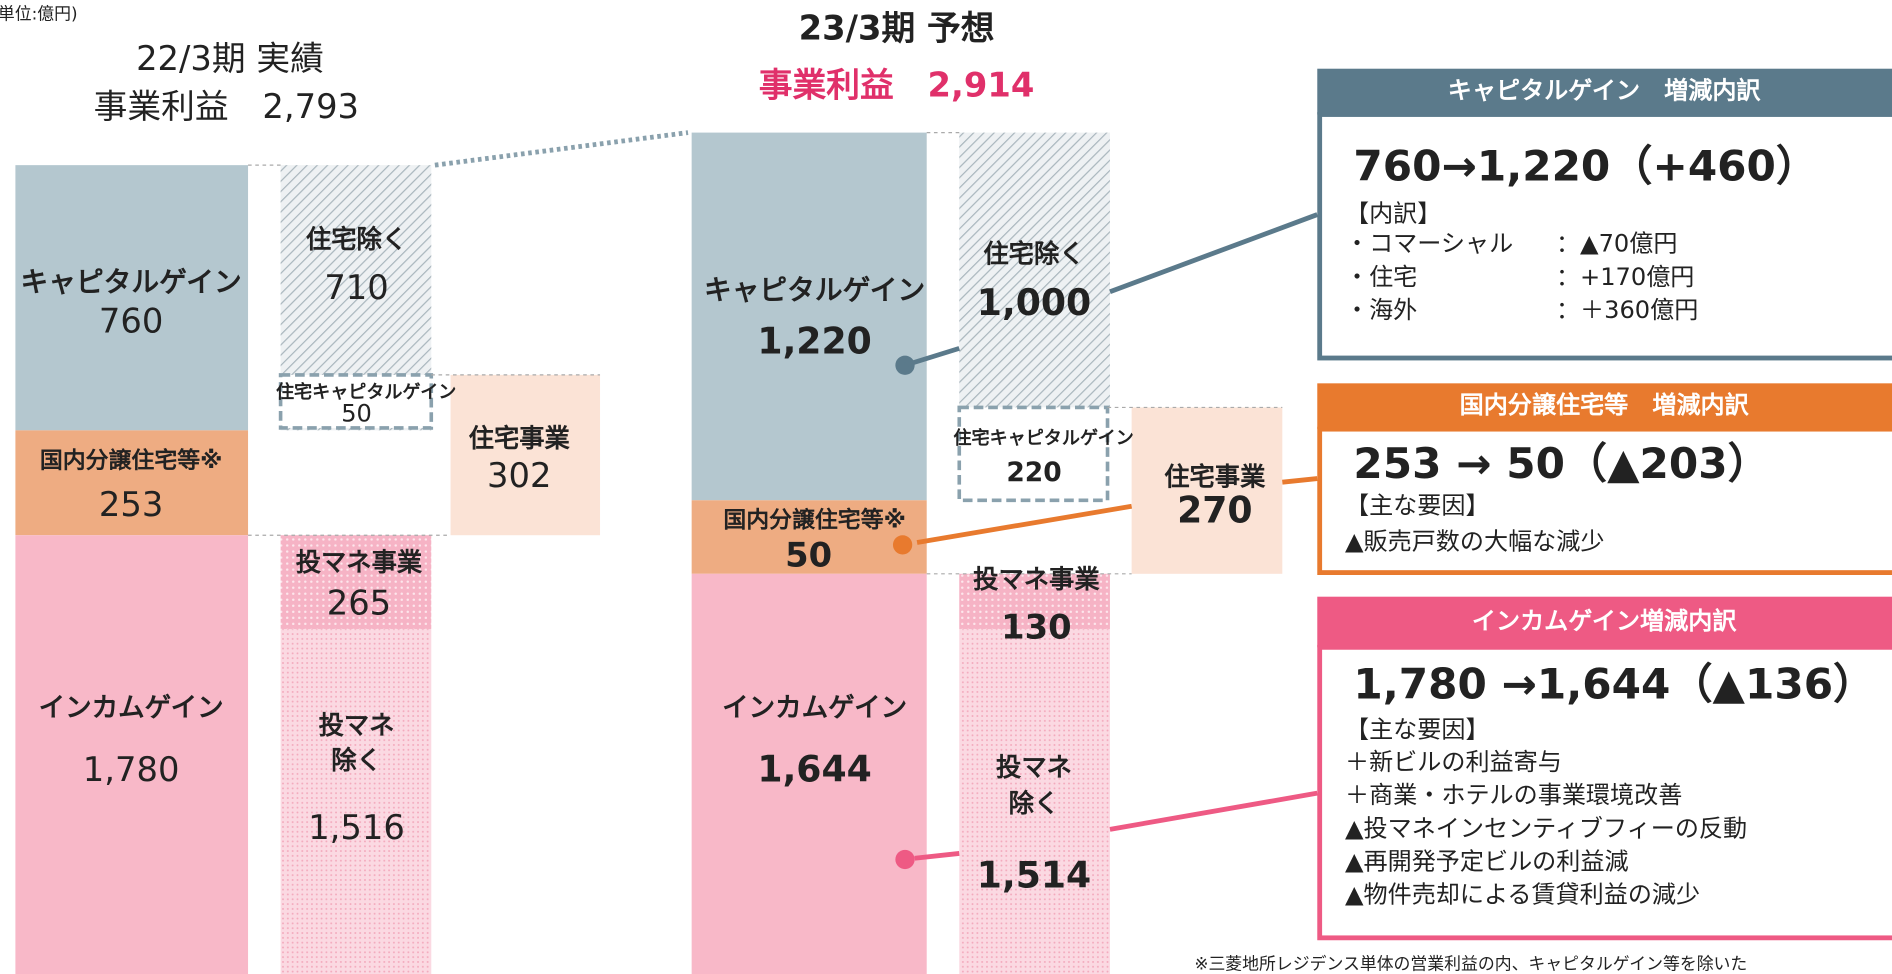  What do you see at coordinates (1561, 463) in the screenshot?
I see `panel-headline: 253 → 50（▲203）` at bounding box center [1561, 463].